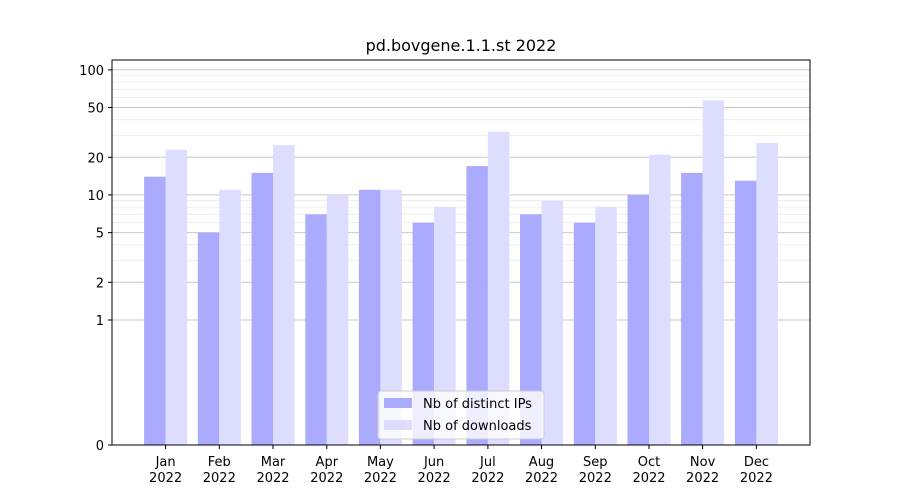 The image size is (900, 504). What do you see at coordinates (541, 462) in the screenshot?
I see `x-tick-label-month: Aug` at bounding box center [541, 462].